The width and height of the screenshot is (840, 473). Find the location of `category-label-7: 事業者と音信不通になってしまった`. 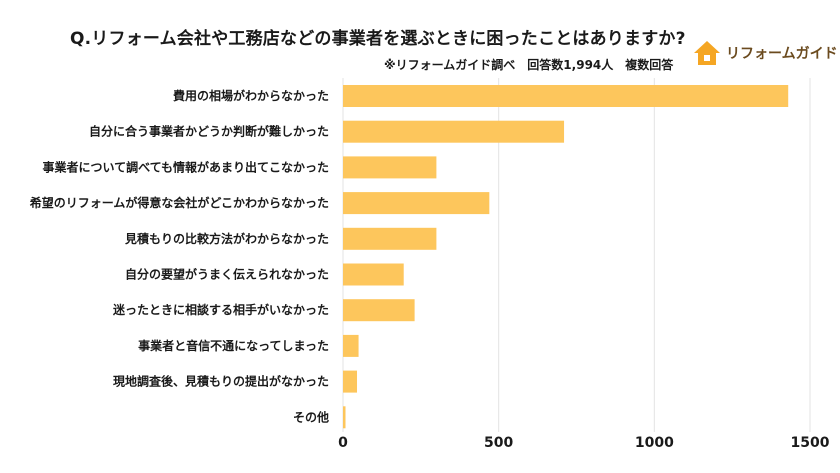

category-label-7: 事業者と音信不通になってしまった is located at coordinates (233, 345).